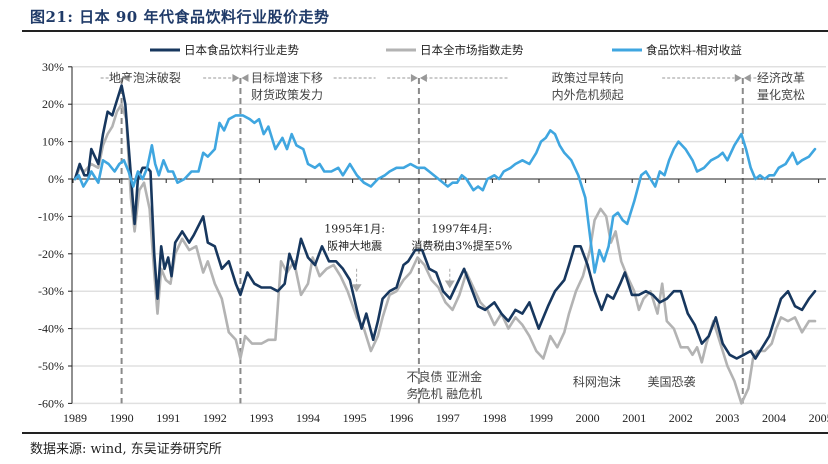  Describe the element at coordinates (461, 228) in the screenshot. I see `event-label: 1997年4月:` at that location.